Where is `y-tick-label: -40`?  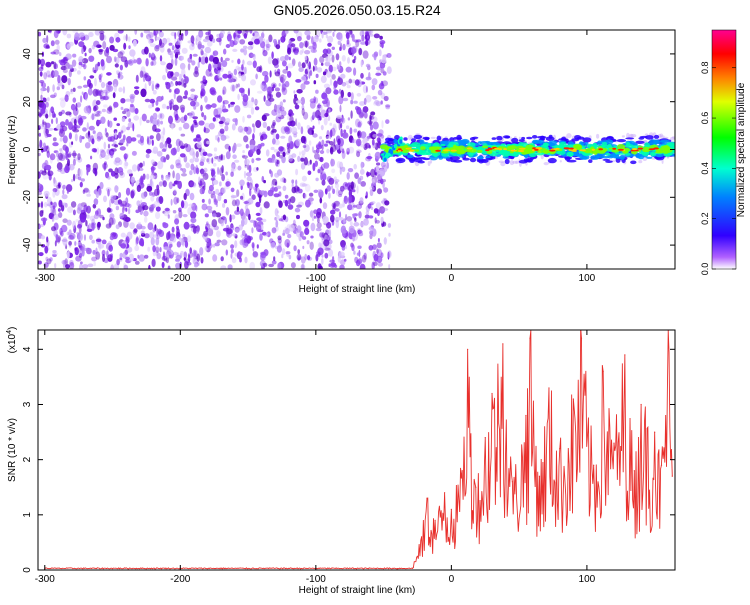 y-tick-label: -40 is located at coordinates (27, 244).